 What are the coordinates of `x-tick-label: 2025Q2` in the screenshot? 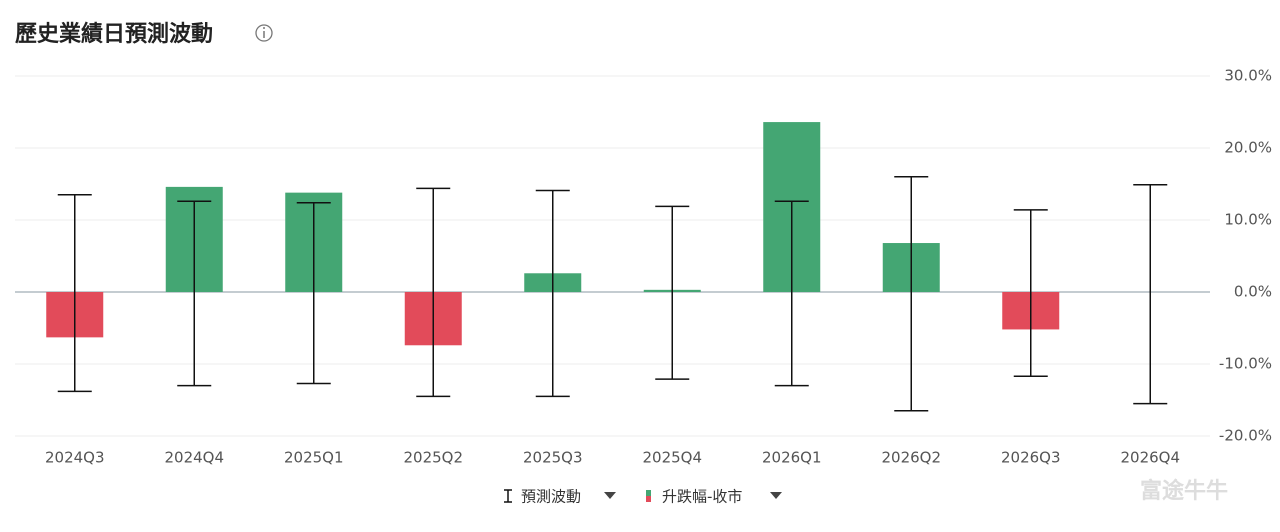 It's located at (433, 458).